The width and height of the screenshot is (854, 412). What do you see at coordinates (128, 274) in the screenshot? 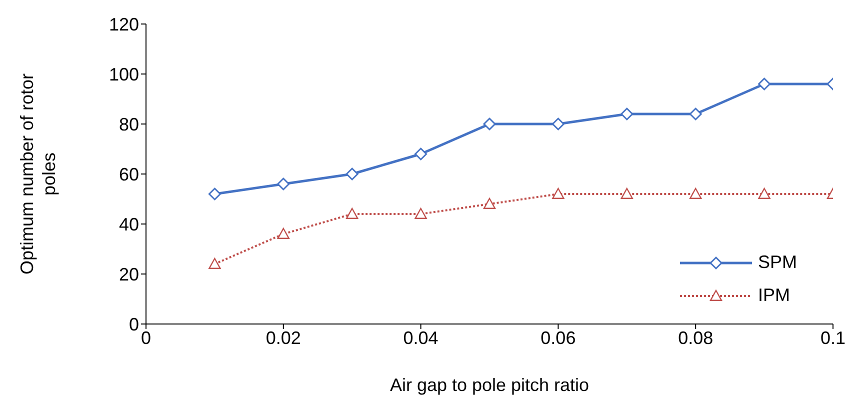
I see `y-tick-label: 20` at bounding box center [128, 274].